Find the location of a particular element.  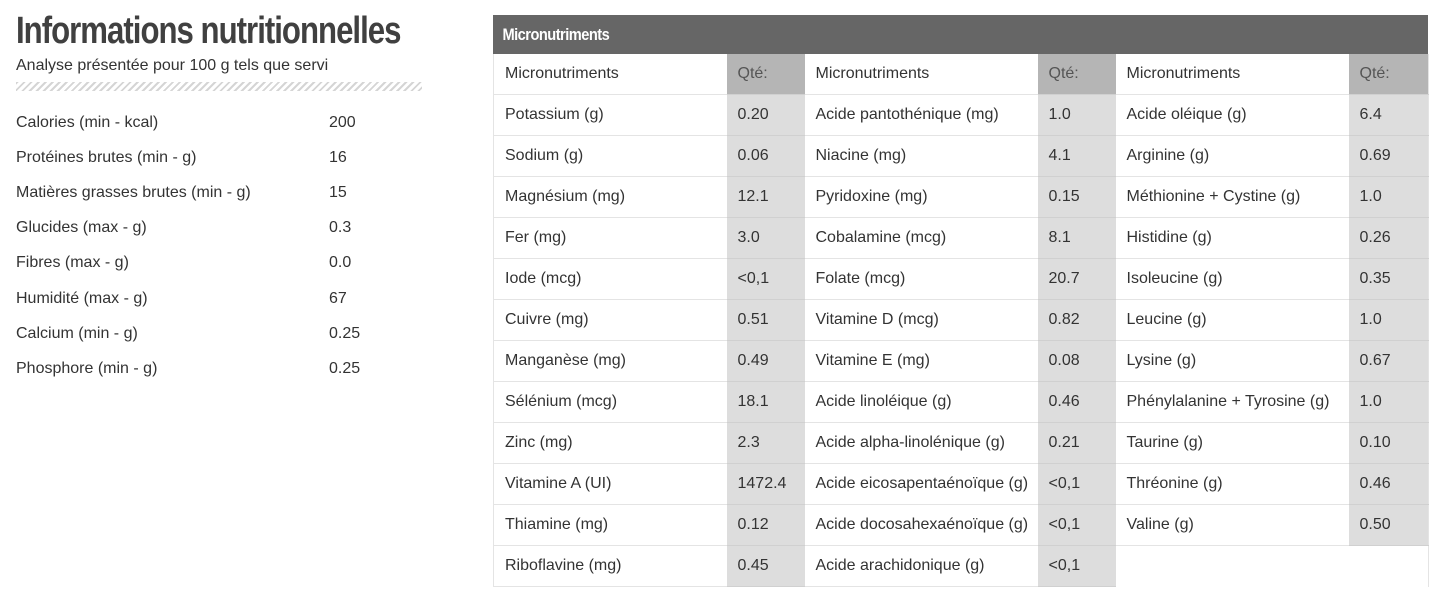

nutrient-qty: 0.26 is located at coordinates (1388, 238).